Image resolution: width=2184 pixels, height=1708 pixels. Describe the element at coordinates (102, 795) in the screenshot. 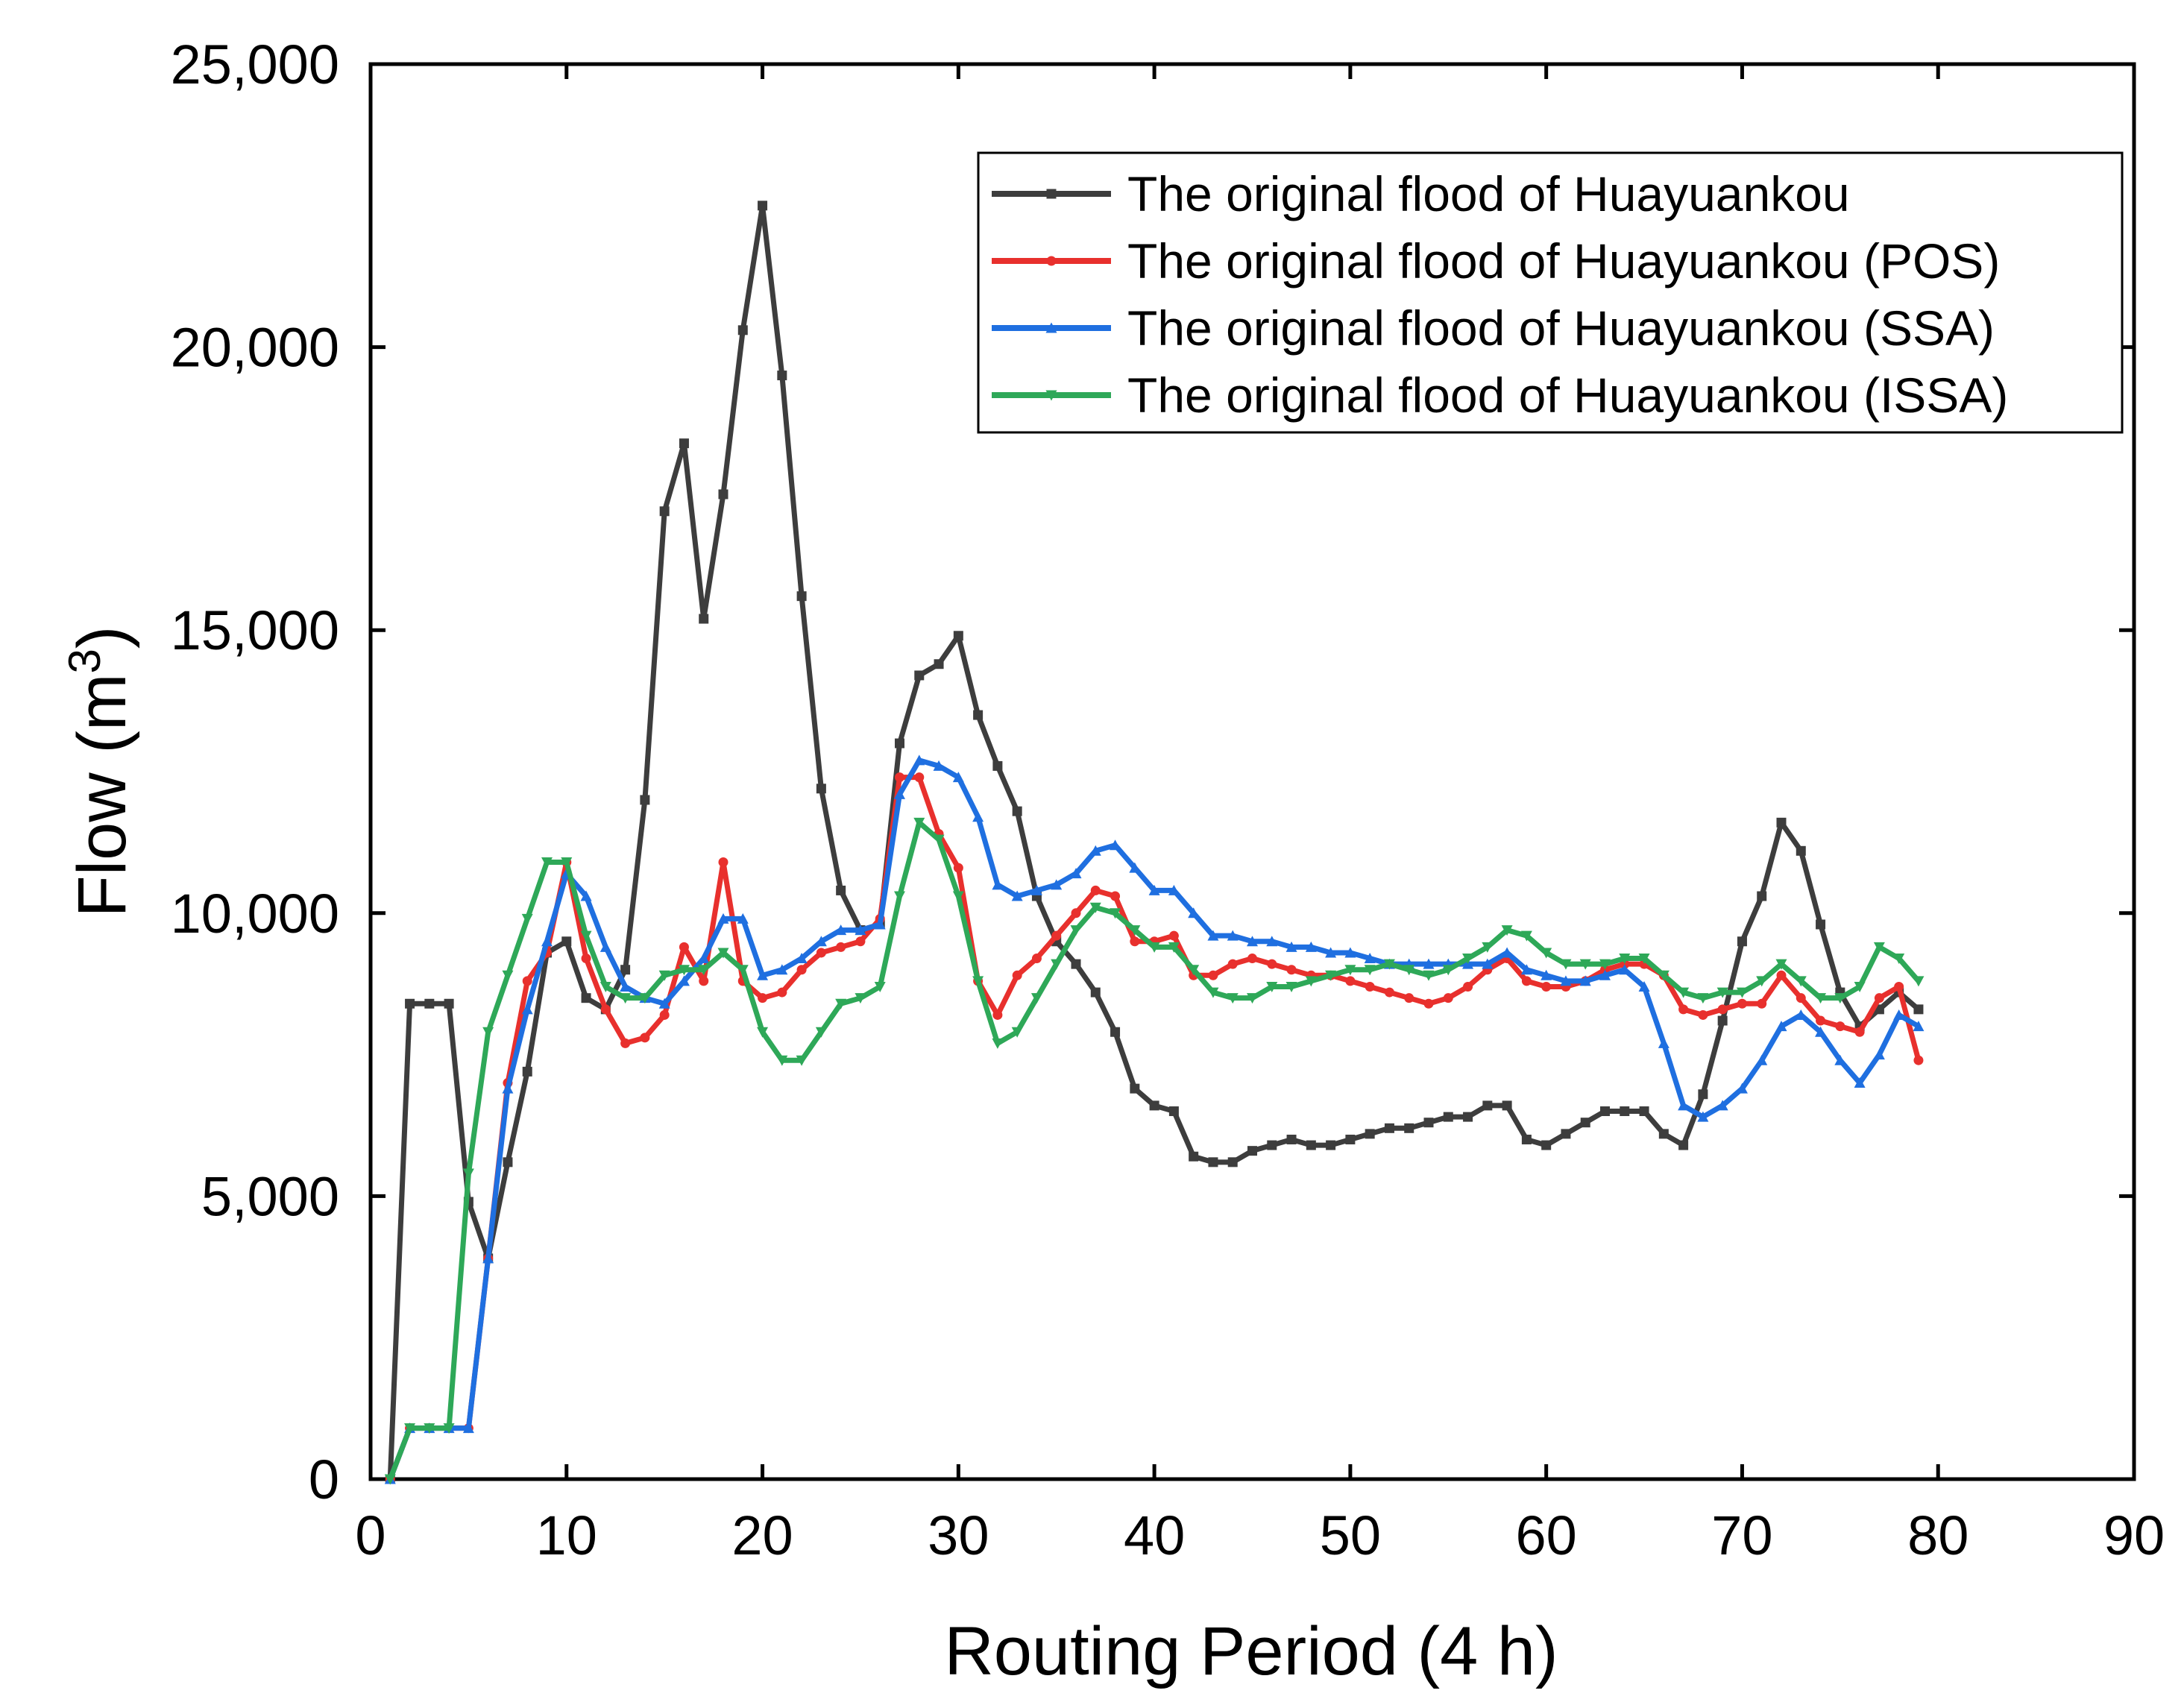

I see `y-axis-title-main: Flow (m` at that location.